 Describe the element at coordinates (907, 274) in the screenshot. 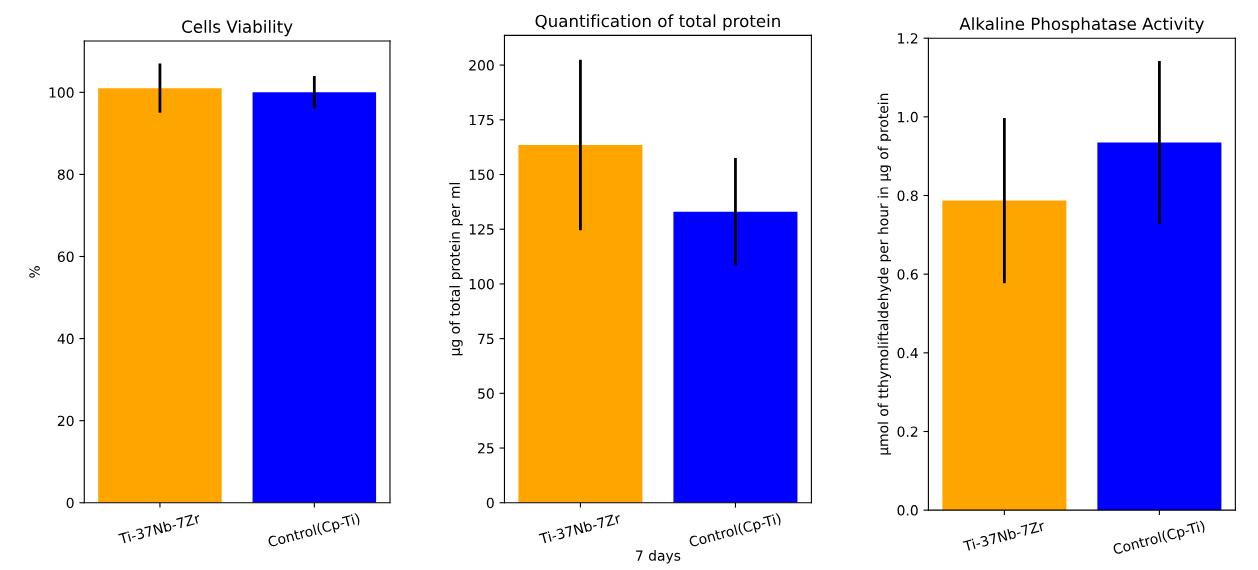

I see `y-tick-label: 0.6` at that location.